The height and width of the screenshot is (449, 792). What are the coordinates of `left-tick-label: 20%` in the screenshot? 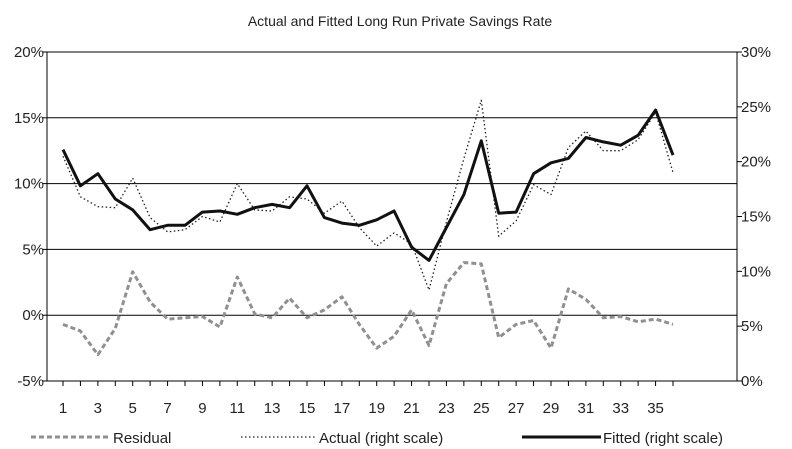 It's located at (29, 52).